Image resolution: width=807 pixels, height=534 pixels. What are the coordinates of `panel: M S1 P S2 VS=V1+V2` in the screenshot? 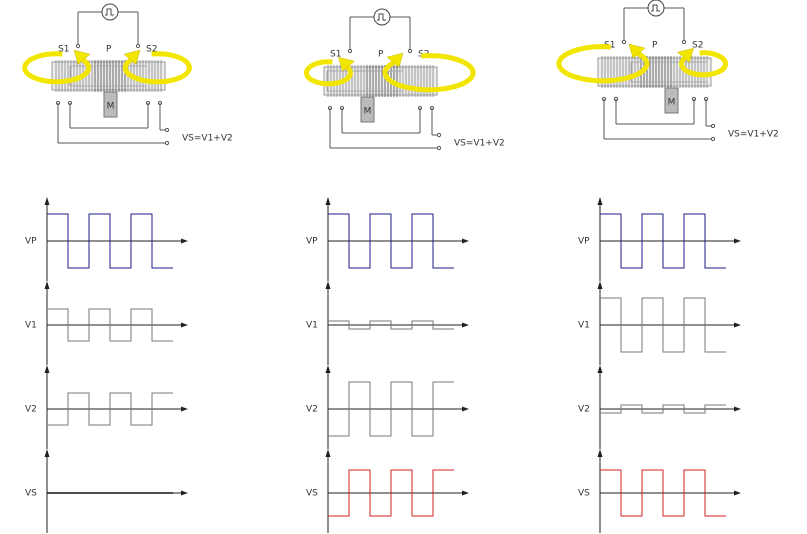 It's located at (127, 74).